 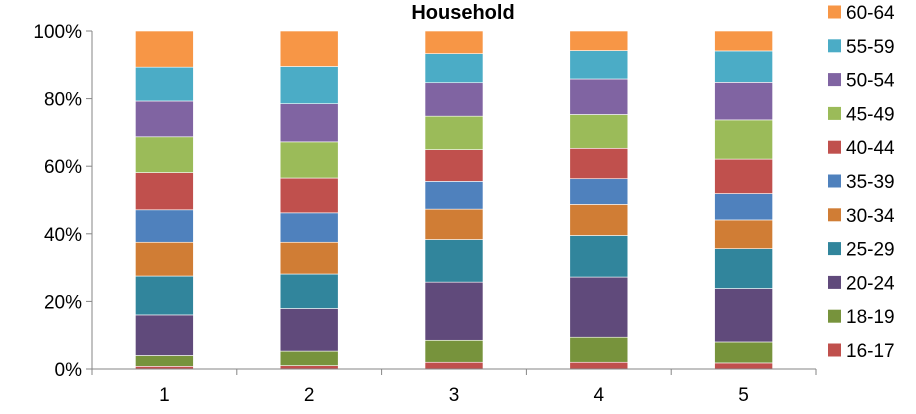 What do you see at coordinates (870, 182) in the screenshot?
I see `legend-label-35-39: 35-39` at bounding box center [870, 182].